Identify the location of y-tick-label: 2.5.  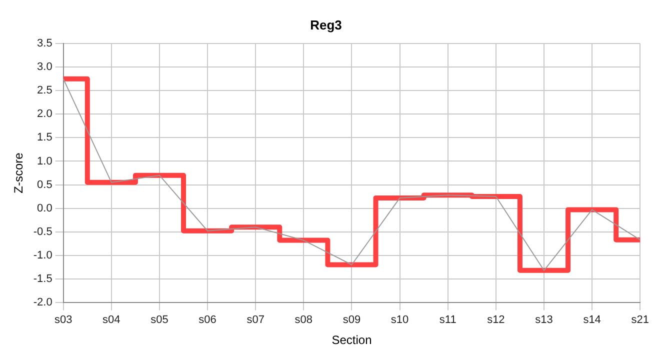
(44, 90).